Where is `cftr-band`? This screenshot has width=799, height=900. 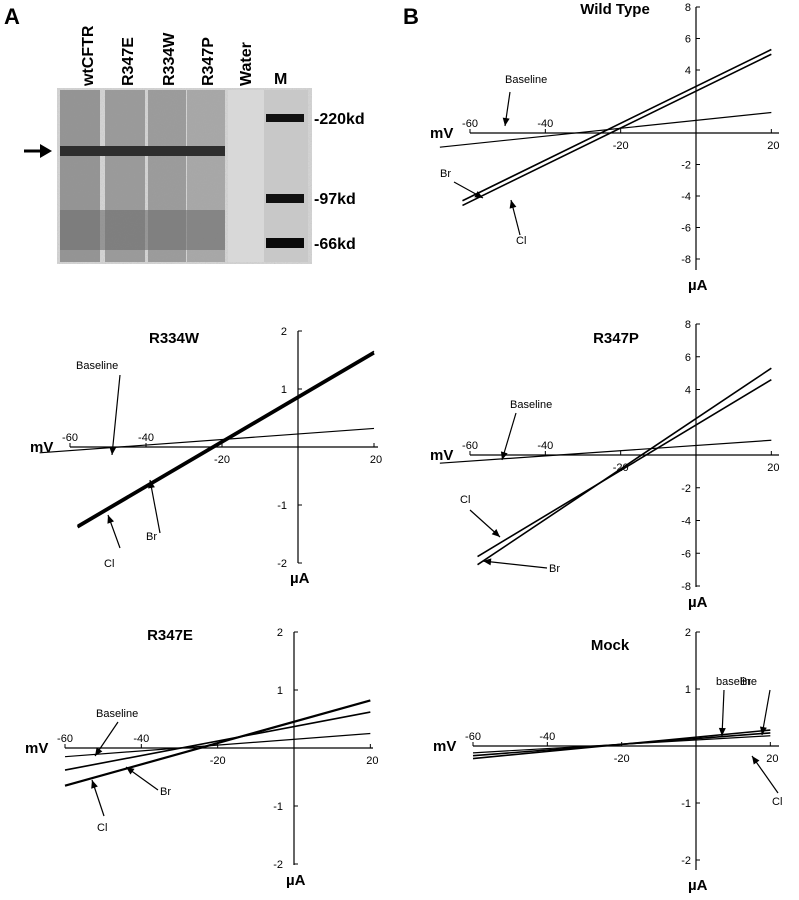 cftr-band is located at coordinates (142, 151).